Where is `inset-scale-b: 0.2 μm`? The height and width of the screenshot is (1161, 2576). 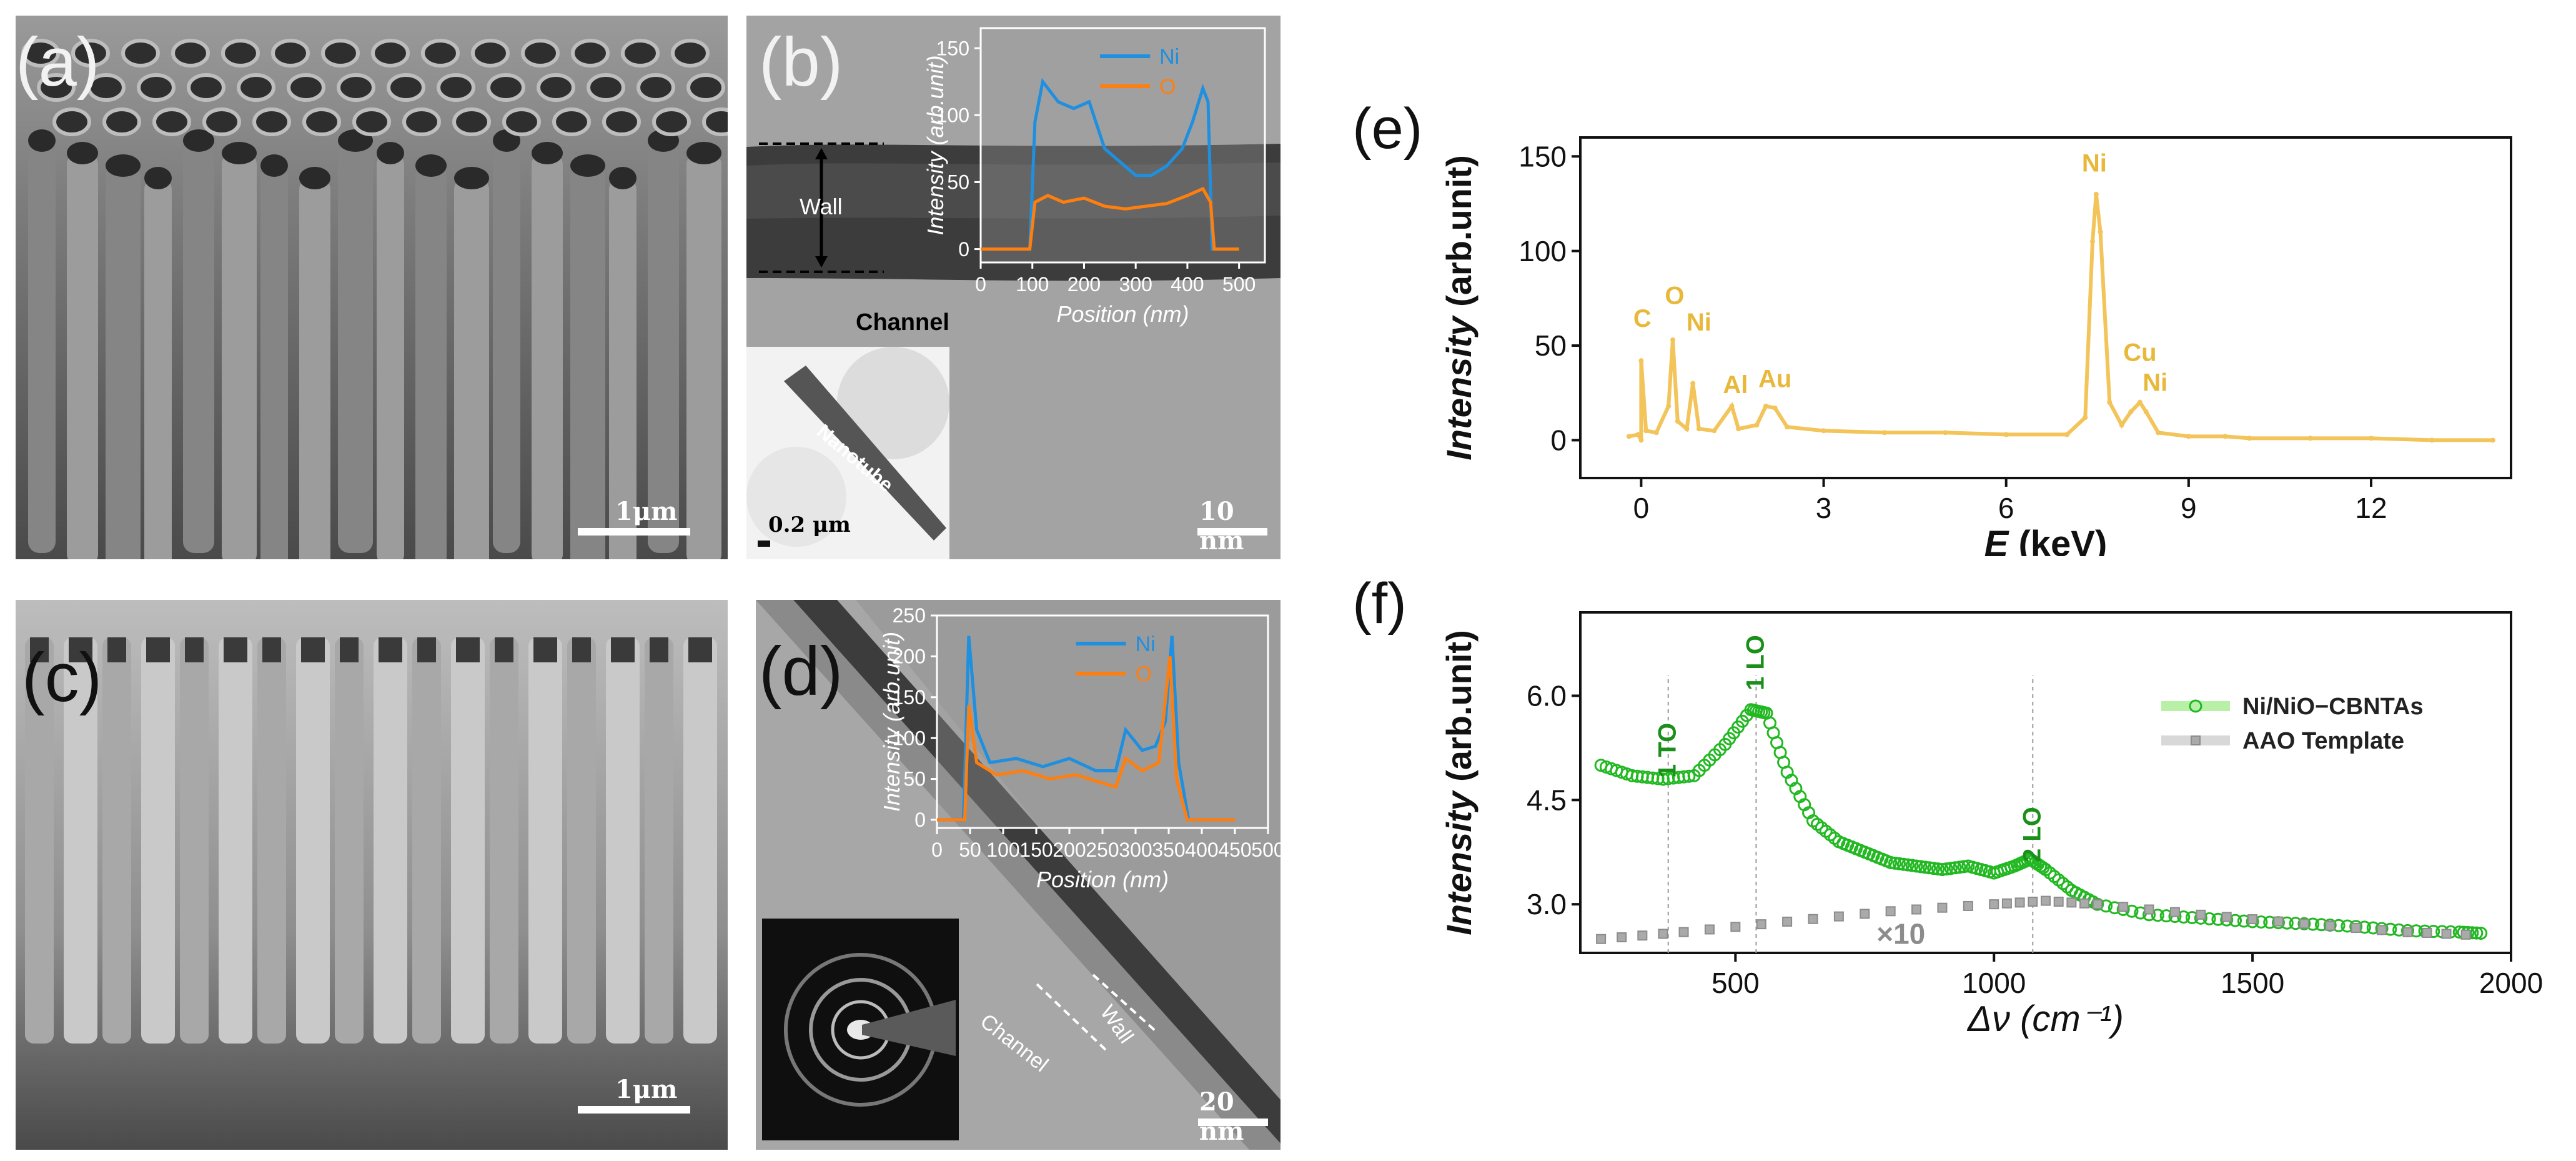
inset-scale-b: 0.2 μm is located at coordinates (809, 524).